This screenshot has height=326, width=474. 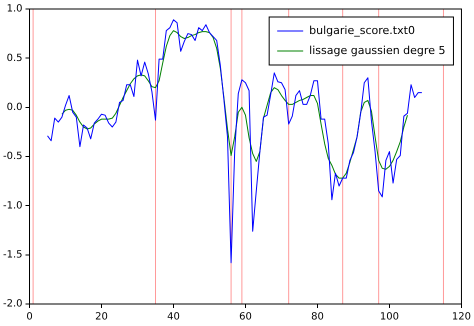 What do you see at coordinates (14, 58) in the screenshot?
I see `y-tick-label: 0.5` at bounding box center [14, 58].